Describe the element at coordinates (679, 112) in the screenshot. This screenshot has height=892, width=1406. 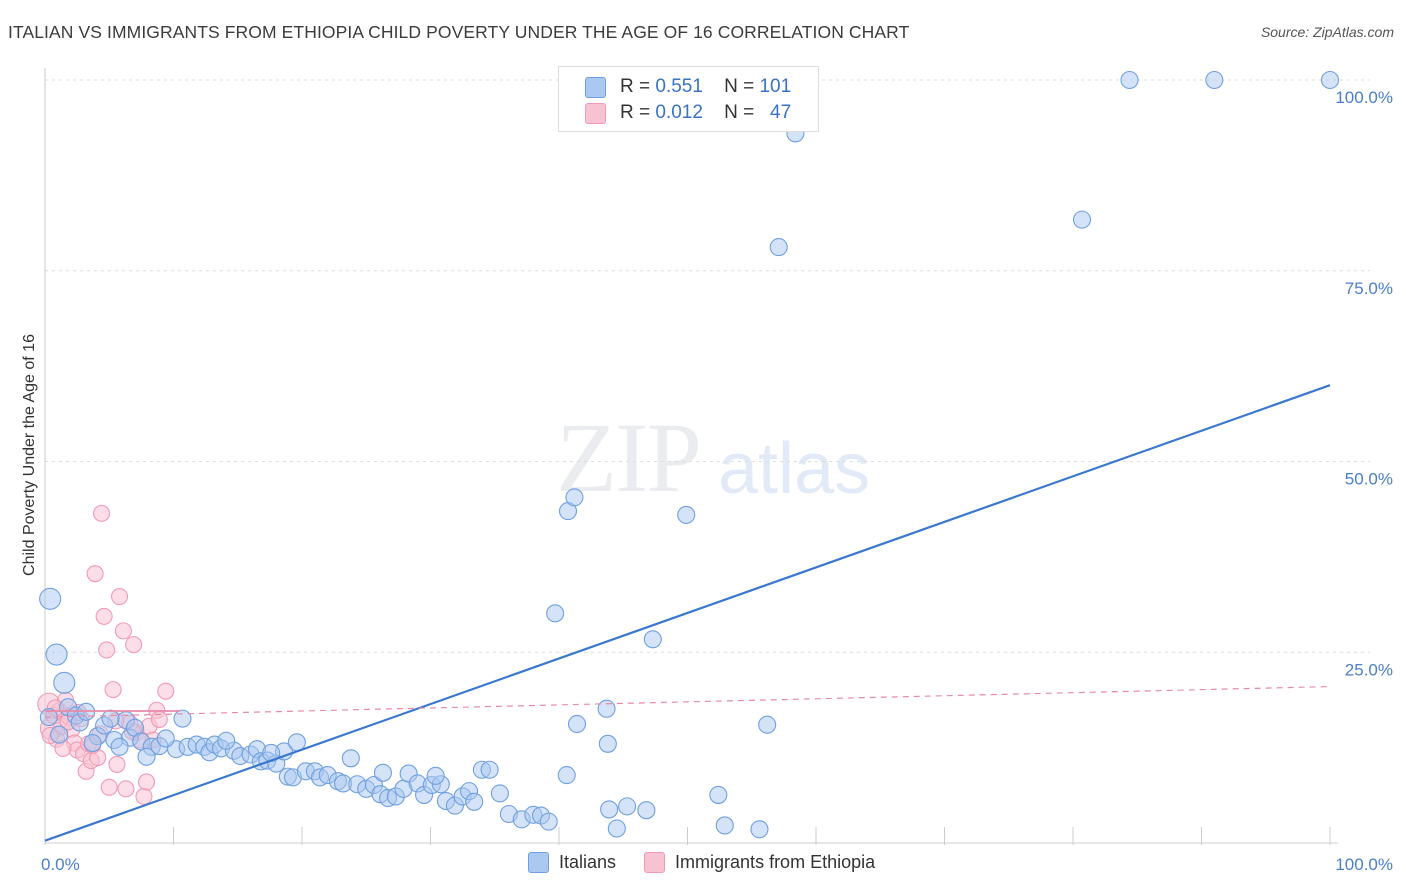
I see `ethiopia-r-value: 0.012` at that location.